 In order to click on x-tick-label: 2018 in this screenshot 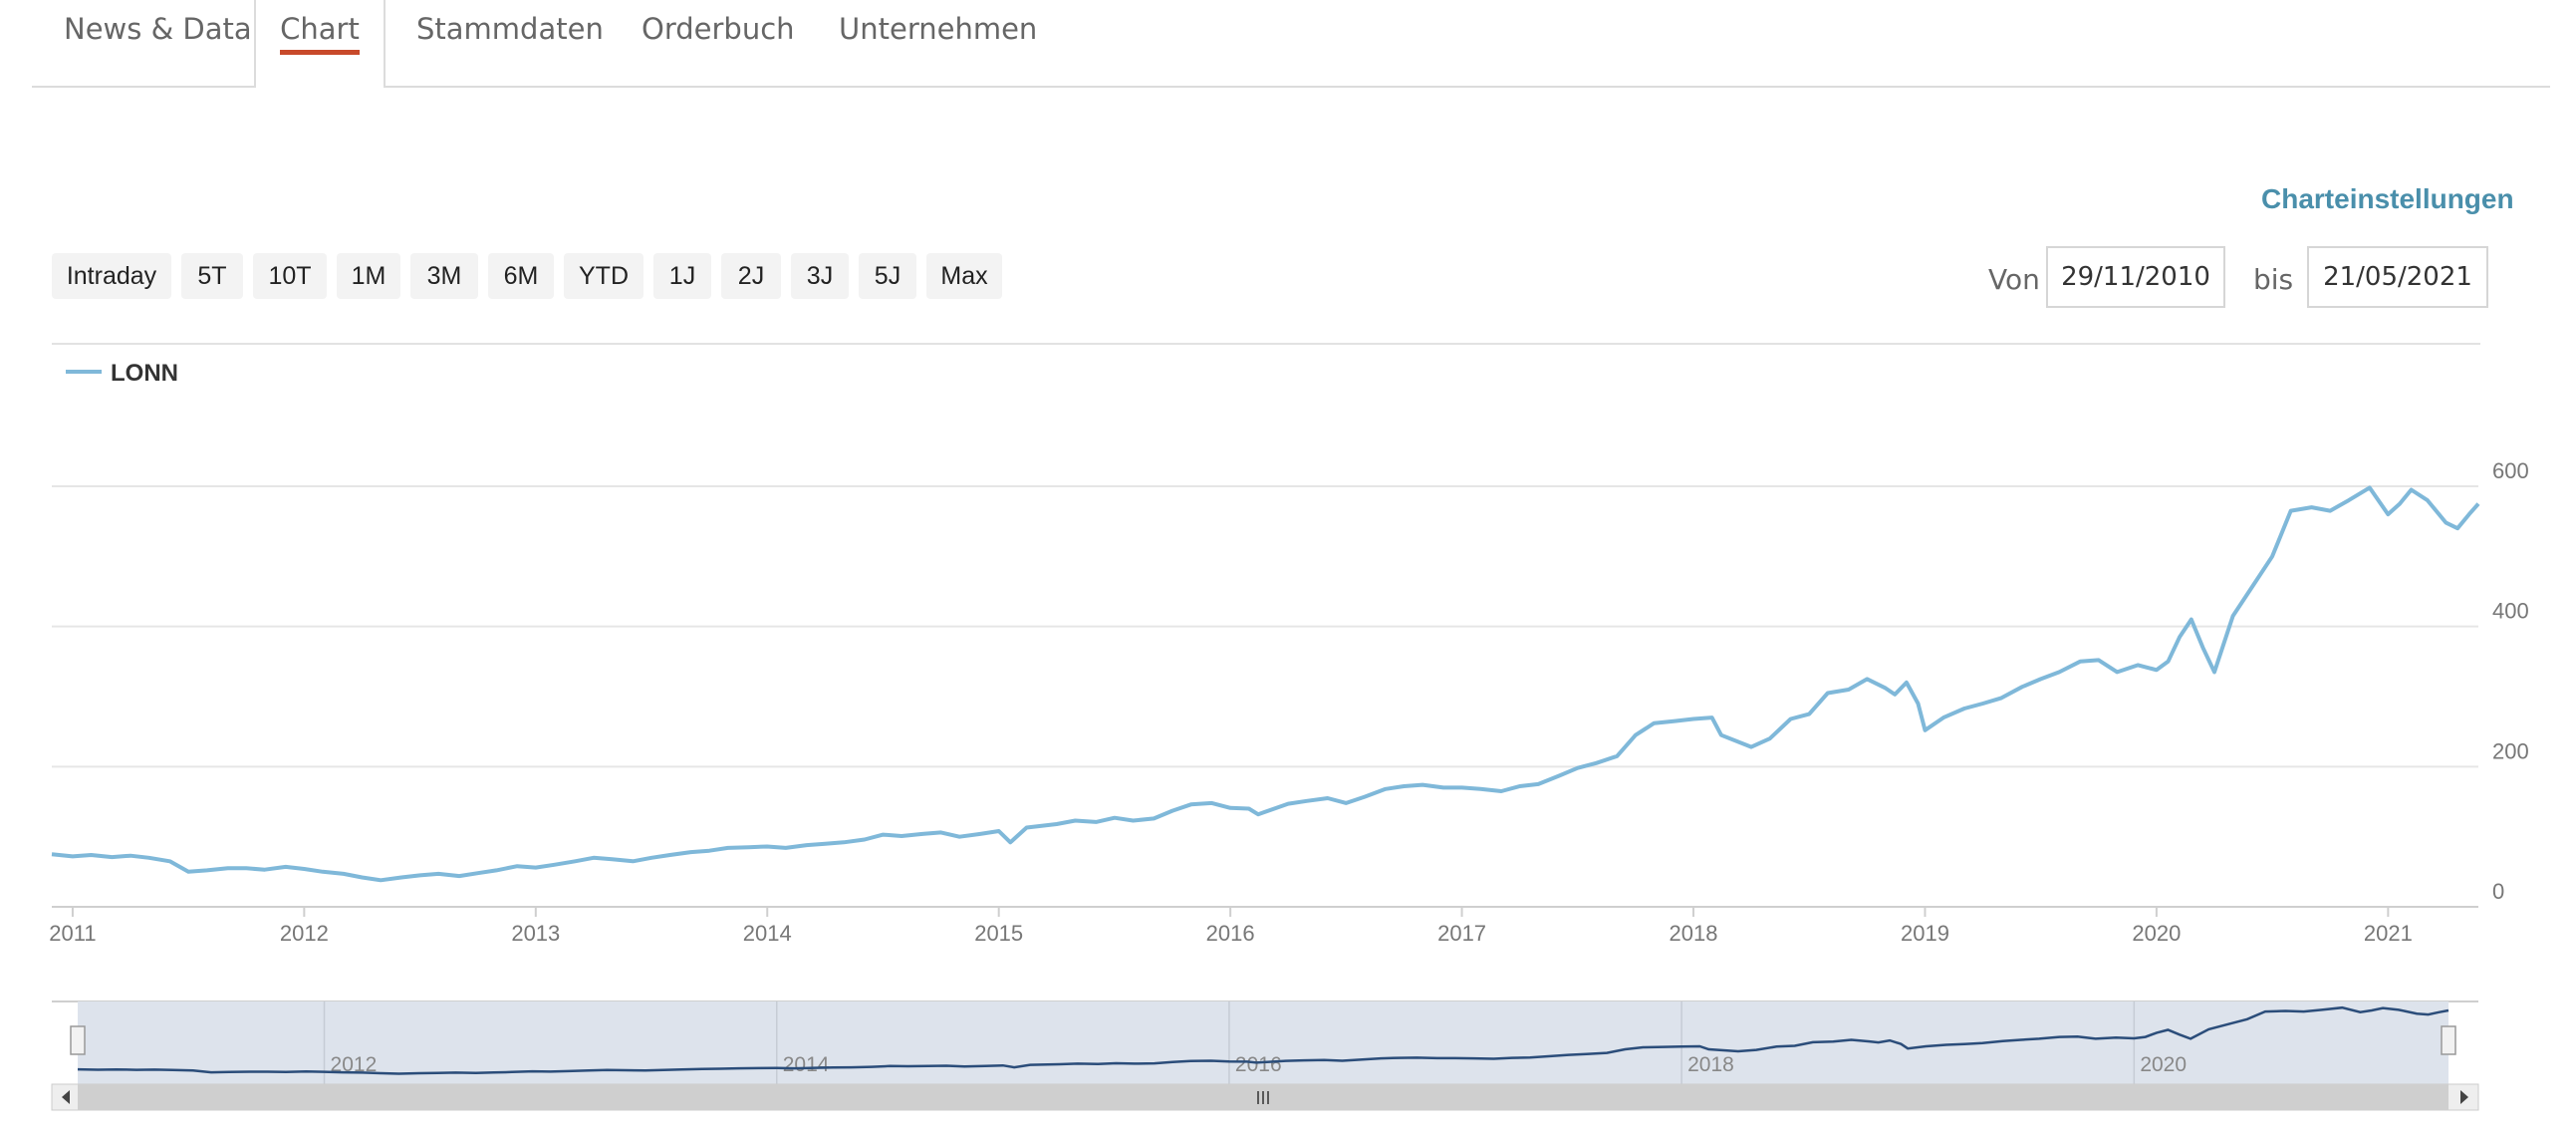, I will do `click(1694, 933)`.